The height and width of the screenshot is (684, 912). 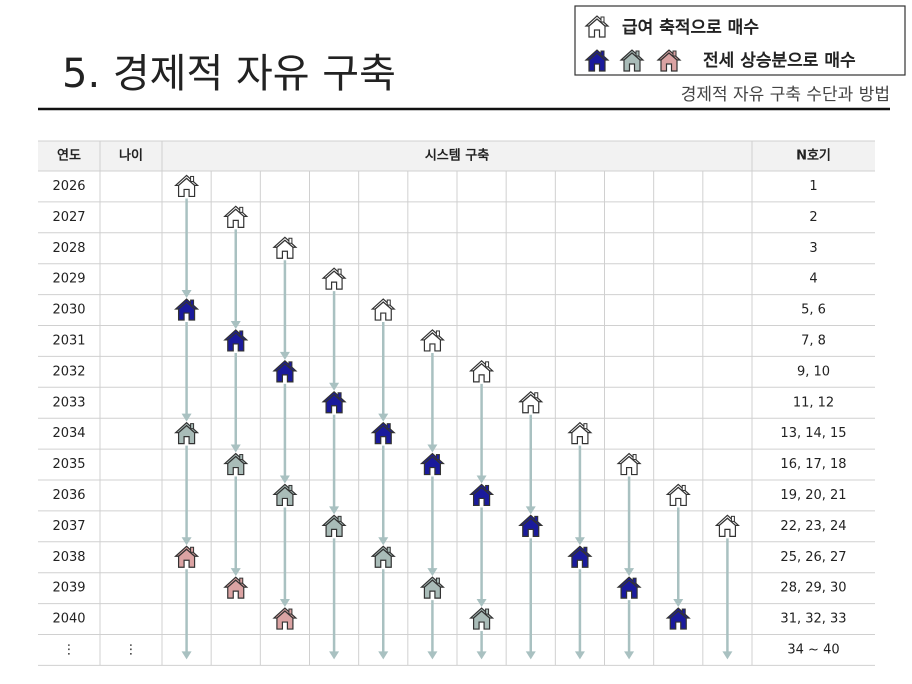 I want to click on year-cell: 2034, so click(x=68, y=433).